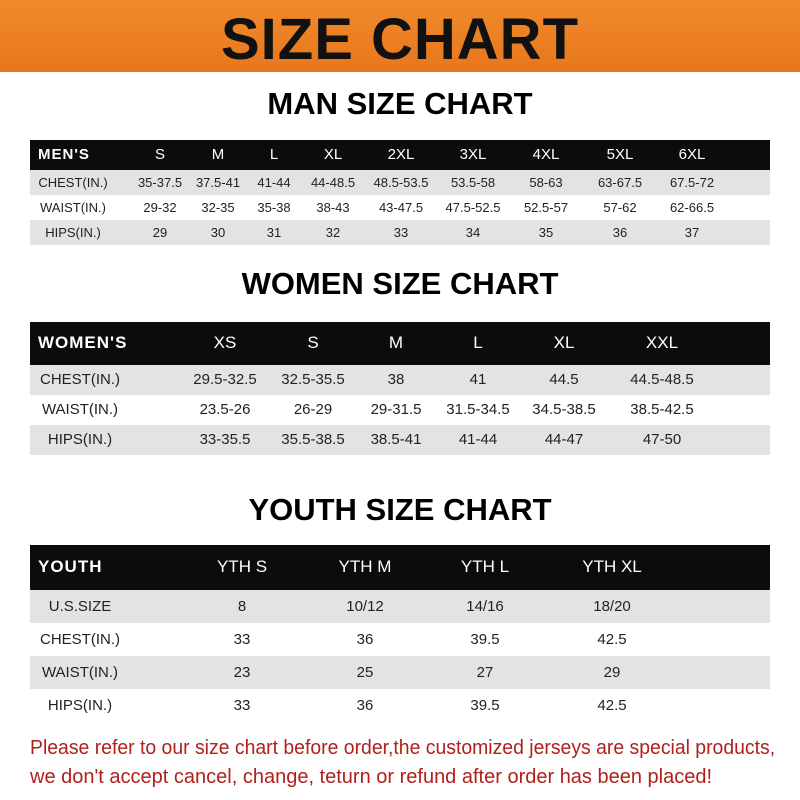  I want to click on measurement-cell: 58-63, so click(546, 182).